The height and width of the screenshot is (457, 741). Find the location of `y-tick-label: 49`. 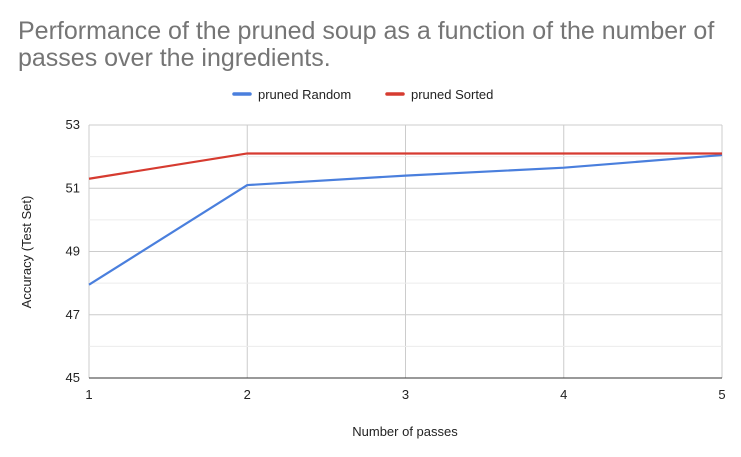

y-tick-label: 49 is located at coordinates (73, 251).